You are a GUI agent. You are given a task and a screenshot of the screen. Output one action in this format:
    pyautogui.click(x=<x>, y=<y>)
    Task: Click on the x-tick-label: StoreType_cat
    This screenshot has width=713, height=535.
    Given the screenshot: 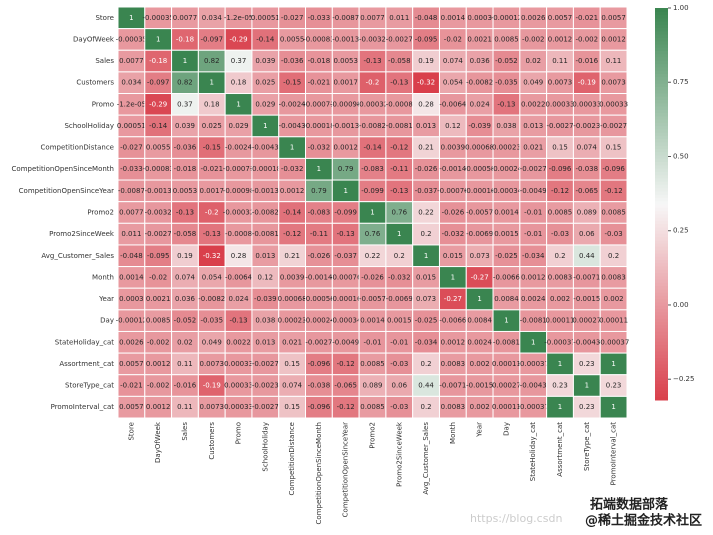 What is the action you would take?
    pyautogui.click(x=587, y=446)
    